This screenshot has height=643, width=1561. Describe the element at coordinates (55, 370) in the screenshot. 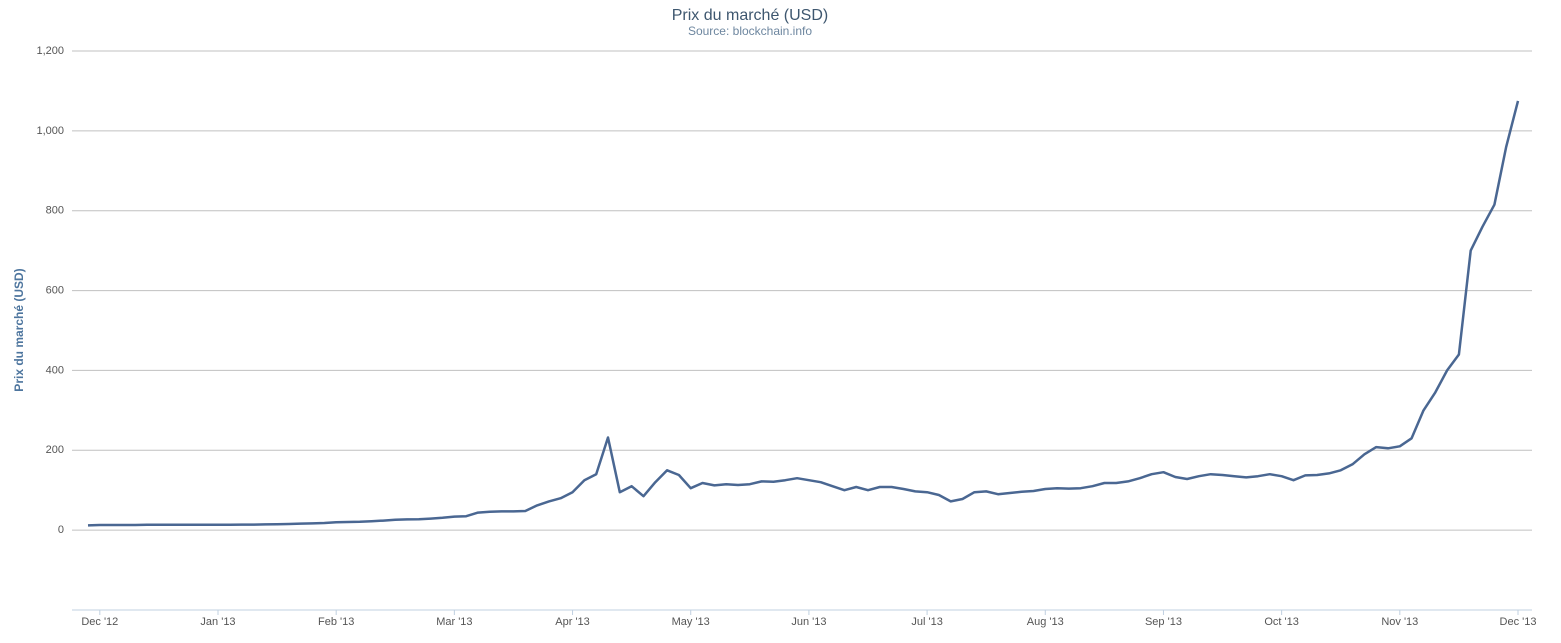

I see `y-tick-label: 400` at that location.